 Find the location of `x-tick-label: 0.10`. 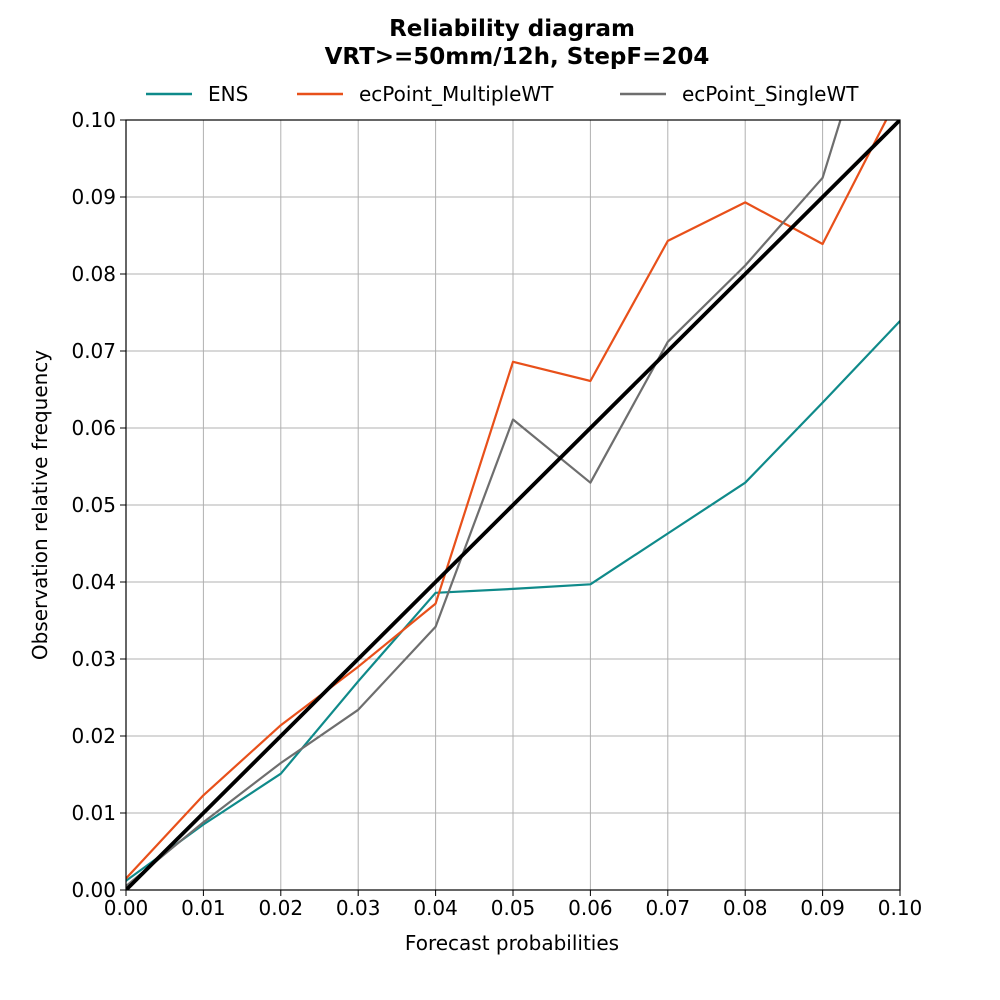

x-tick-label: 0.10 is located at coordinates (900, 908).